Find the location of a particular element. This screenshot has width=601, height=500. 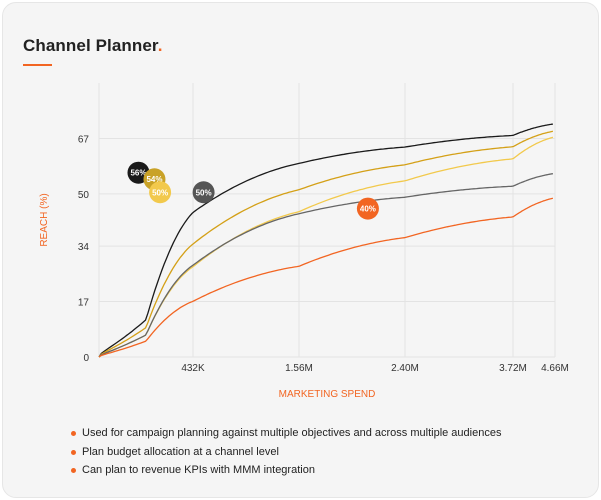

y-tick-label: 50 is located at coordinates (84, 195).